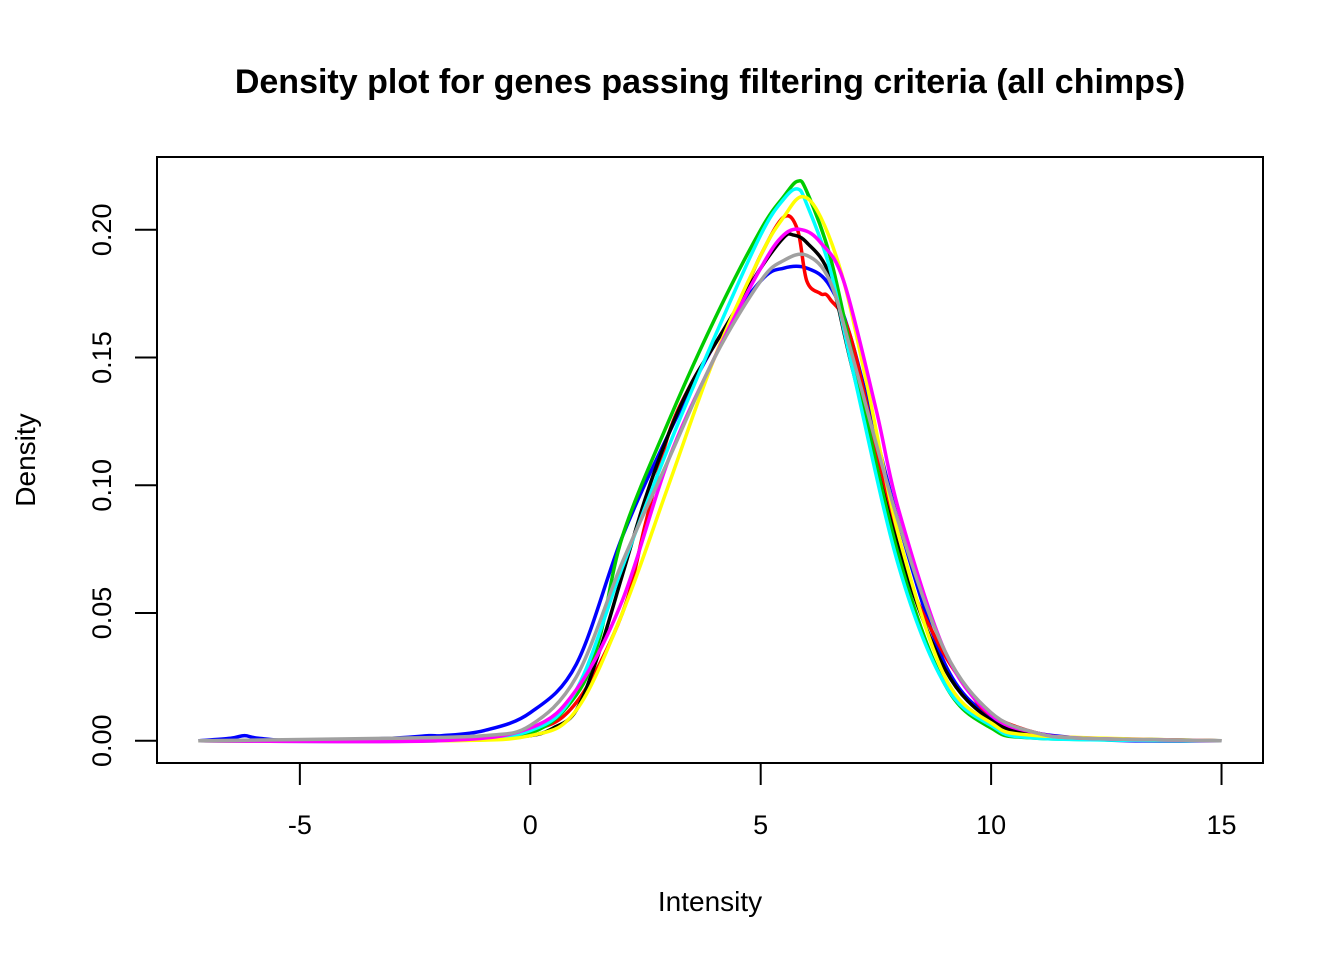 The image size is (1344, 960). What do you see at coordinates (122, 485) in the screenshot?
I see `y-axis: 0.00 0.05 0.10 0.15 0.20` at bounding box center [122, 485].